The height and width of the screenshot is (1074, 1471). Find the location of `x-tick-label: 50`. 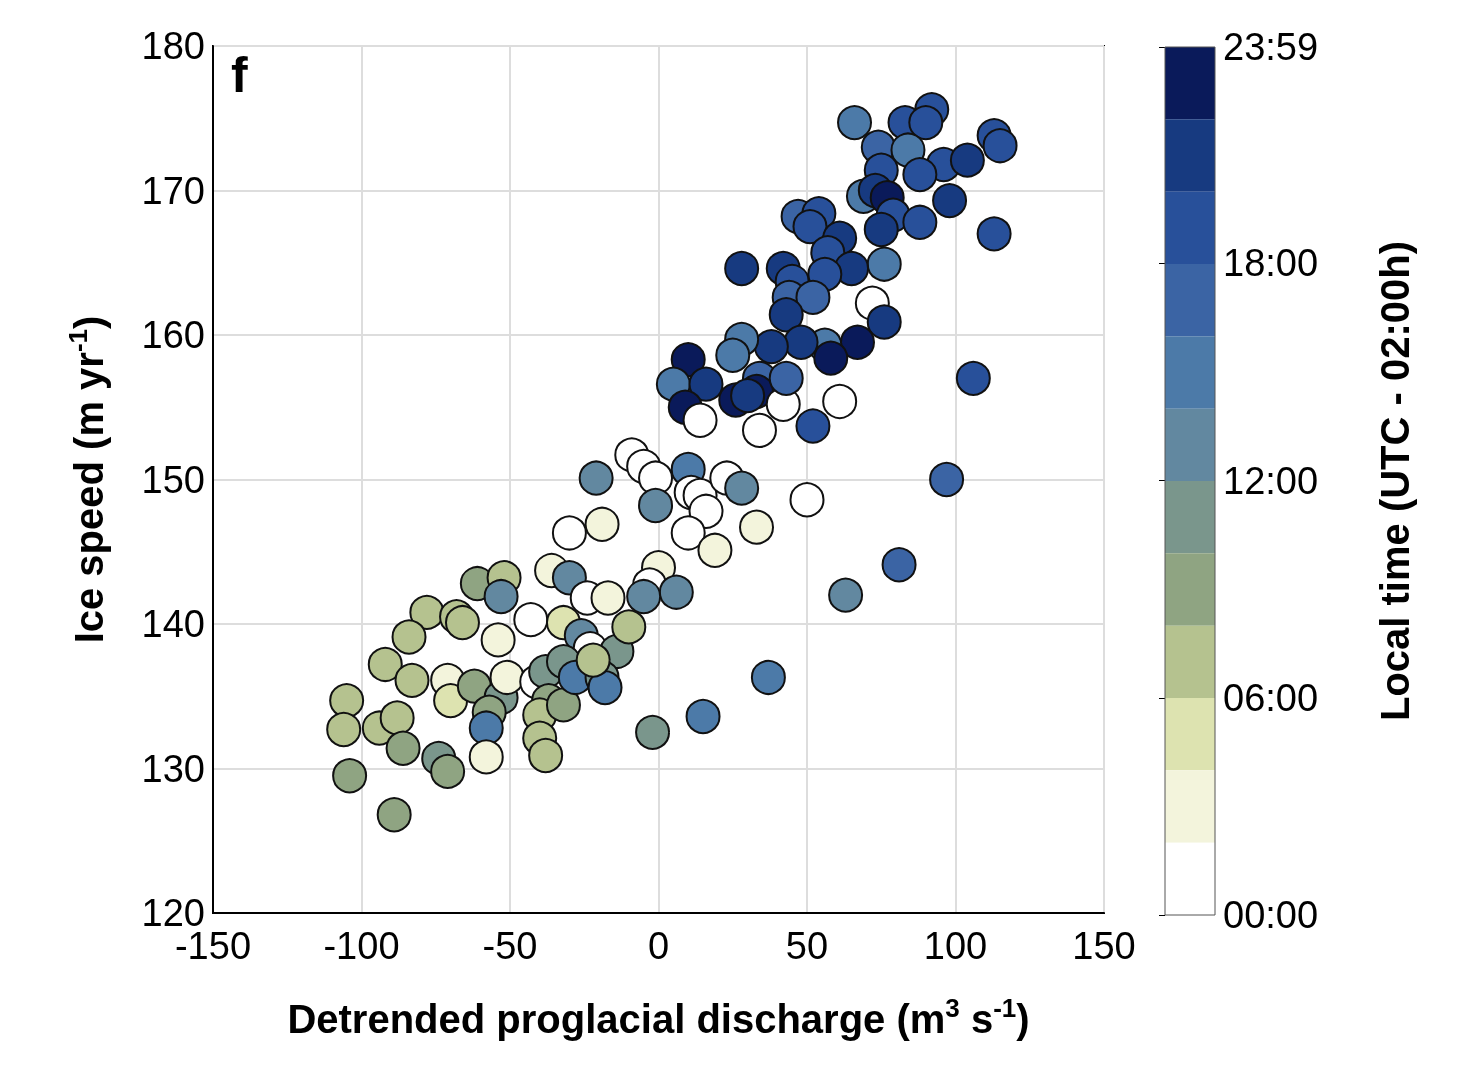

x-tick-label: 50 is located at coordinates (807, 946).